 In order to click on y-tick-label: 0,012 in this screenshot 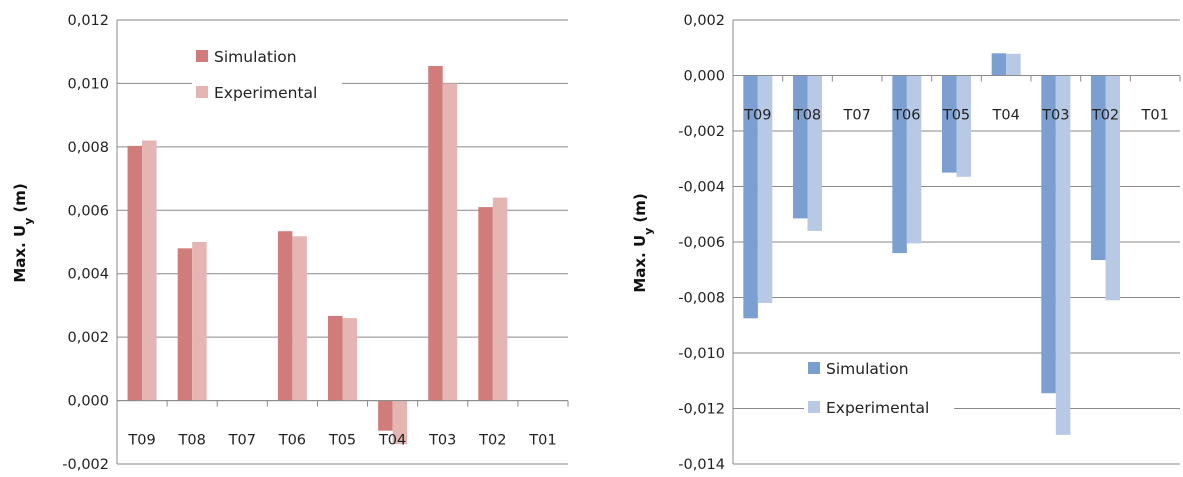, I will do `click(88, 21)`.